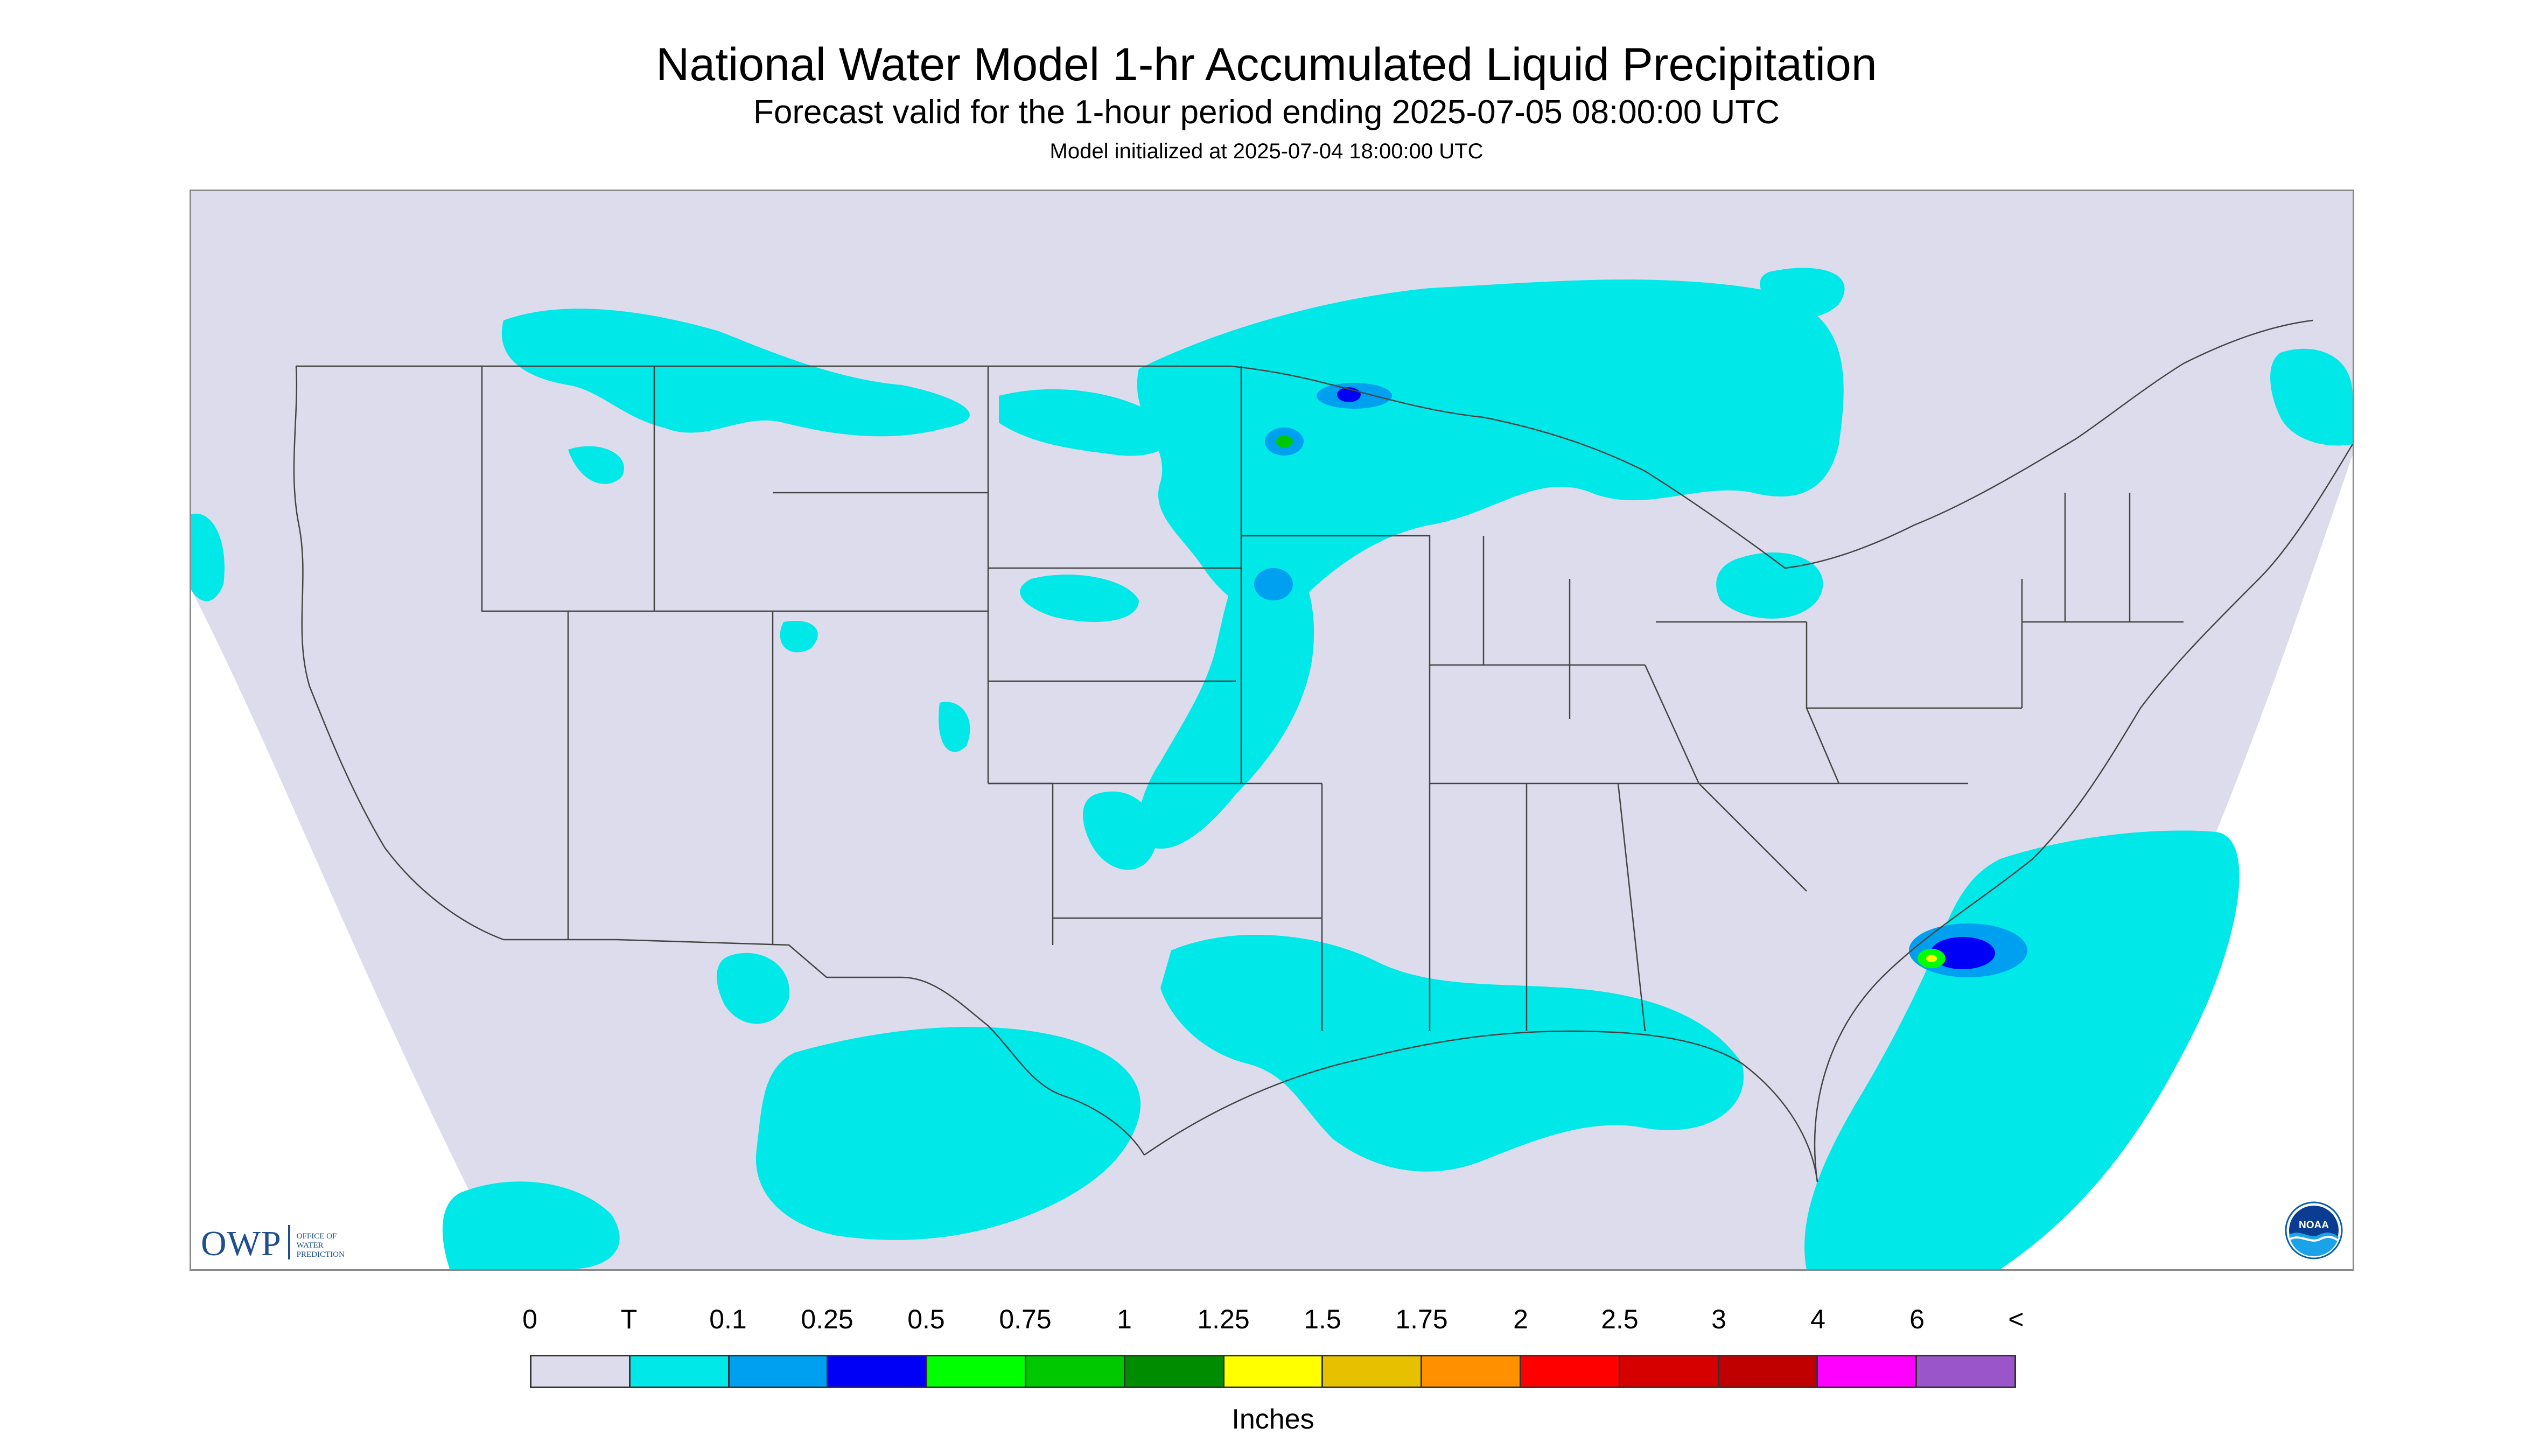  What do you see at coordinates (320, 1254) in the screenshot?
I see `owp-subtext-line: PREDICTION` at bounding box center [320, 1254].